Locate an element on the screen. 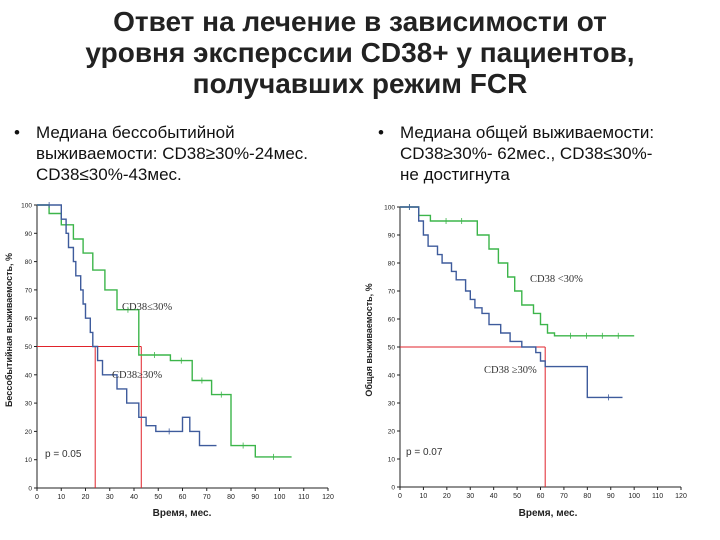  title-line-1: Ответ на лечение в зависимости от is located at coordinates (360, 21).